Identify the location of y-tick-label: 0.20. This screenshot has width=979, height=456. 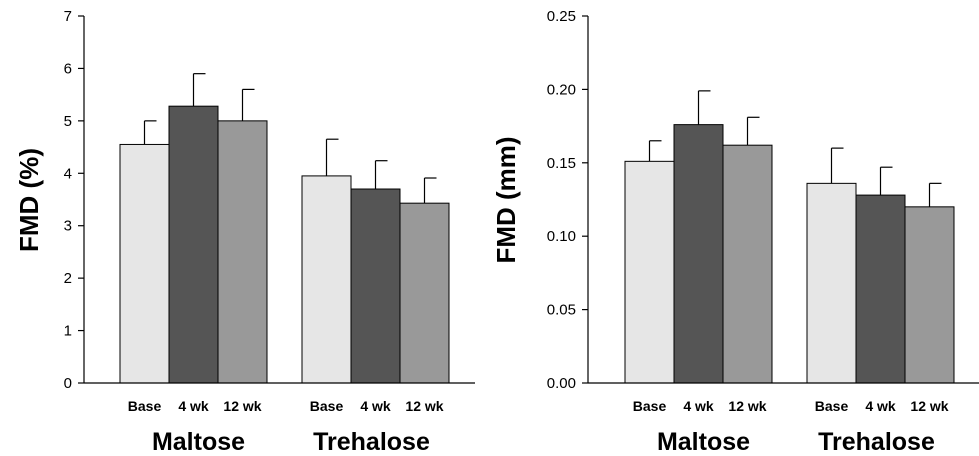
(561, 89).